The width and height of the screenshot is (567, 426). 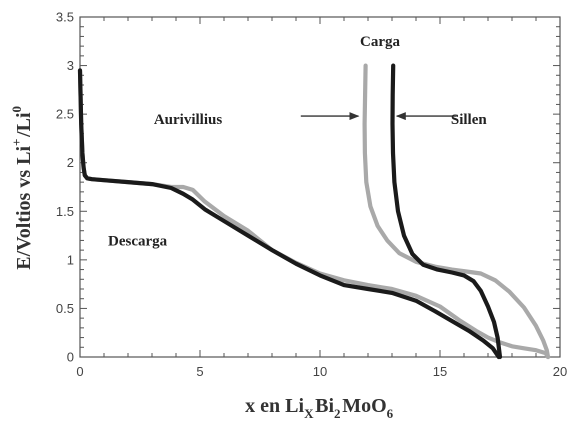 I want to click on axis-label-part: E/Voltios vs Li, so click(x=24, y=208).